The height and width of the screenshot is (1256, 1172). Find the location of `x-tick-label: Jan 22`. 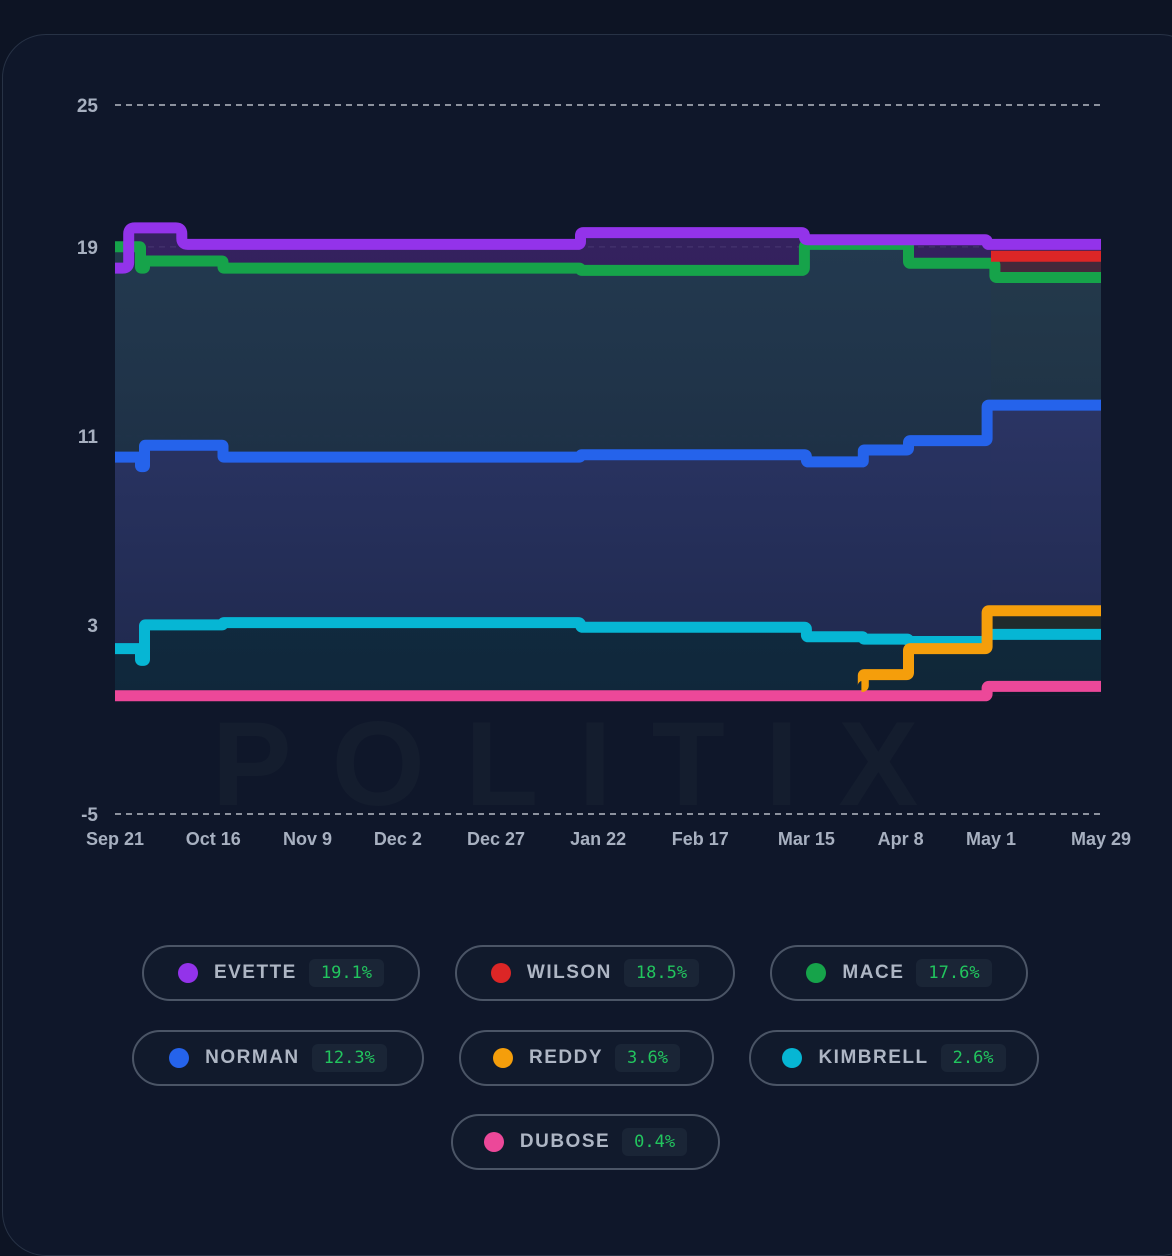

x-tick-label: Jan 22 is located at coordinates (598, 839).